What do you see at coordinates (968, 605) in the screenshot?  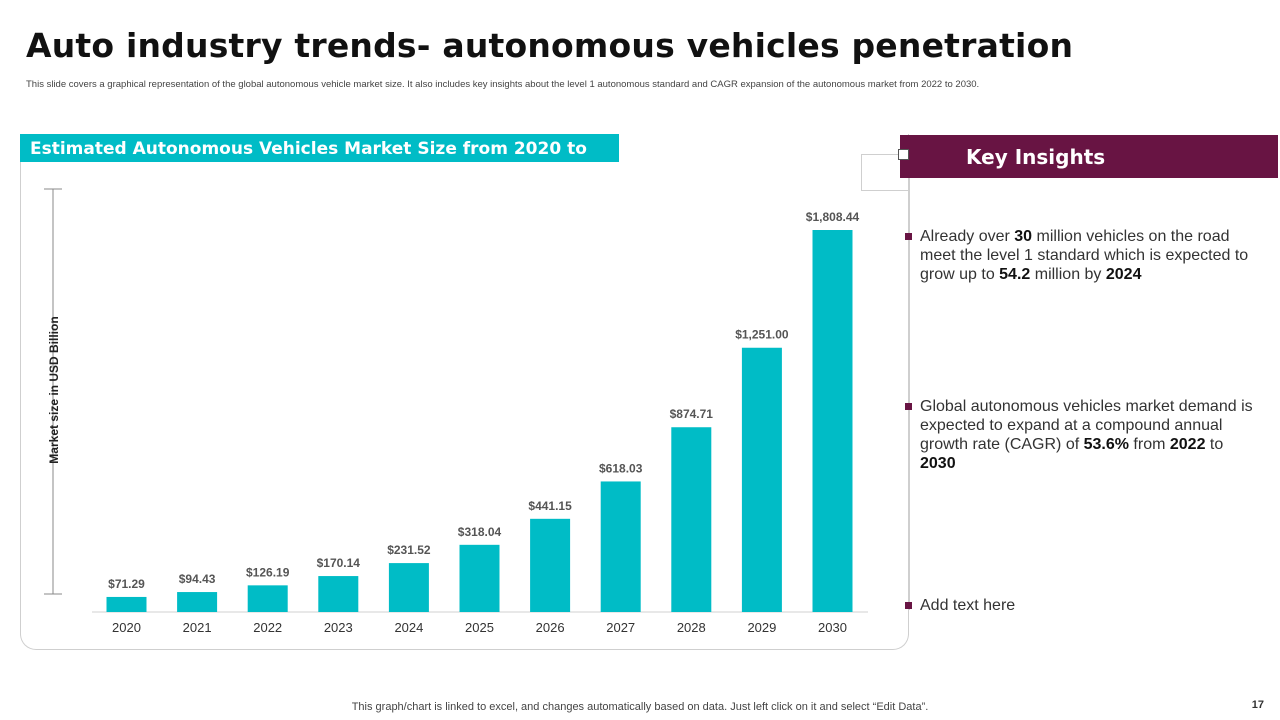 I see `insight-item: Add text here` at bounding box center [968, 605].